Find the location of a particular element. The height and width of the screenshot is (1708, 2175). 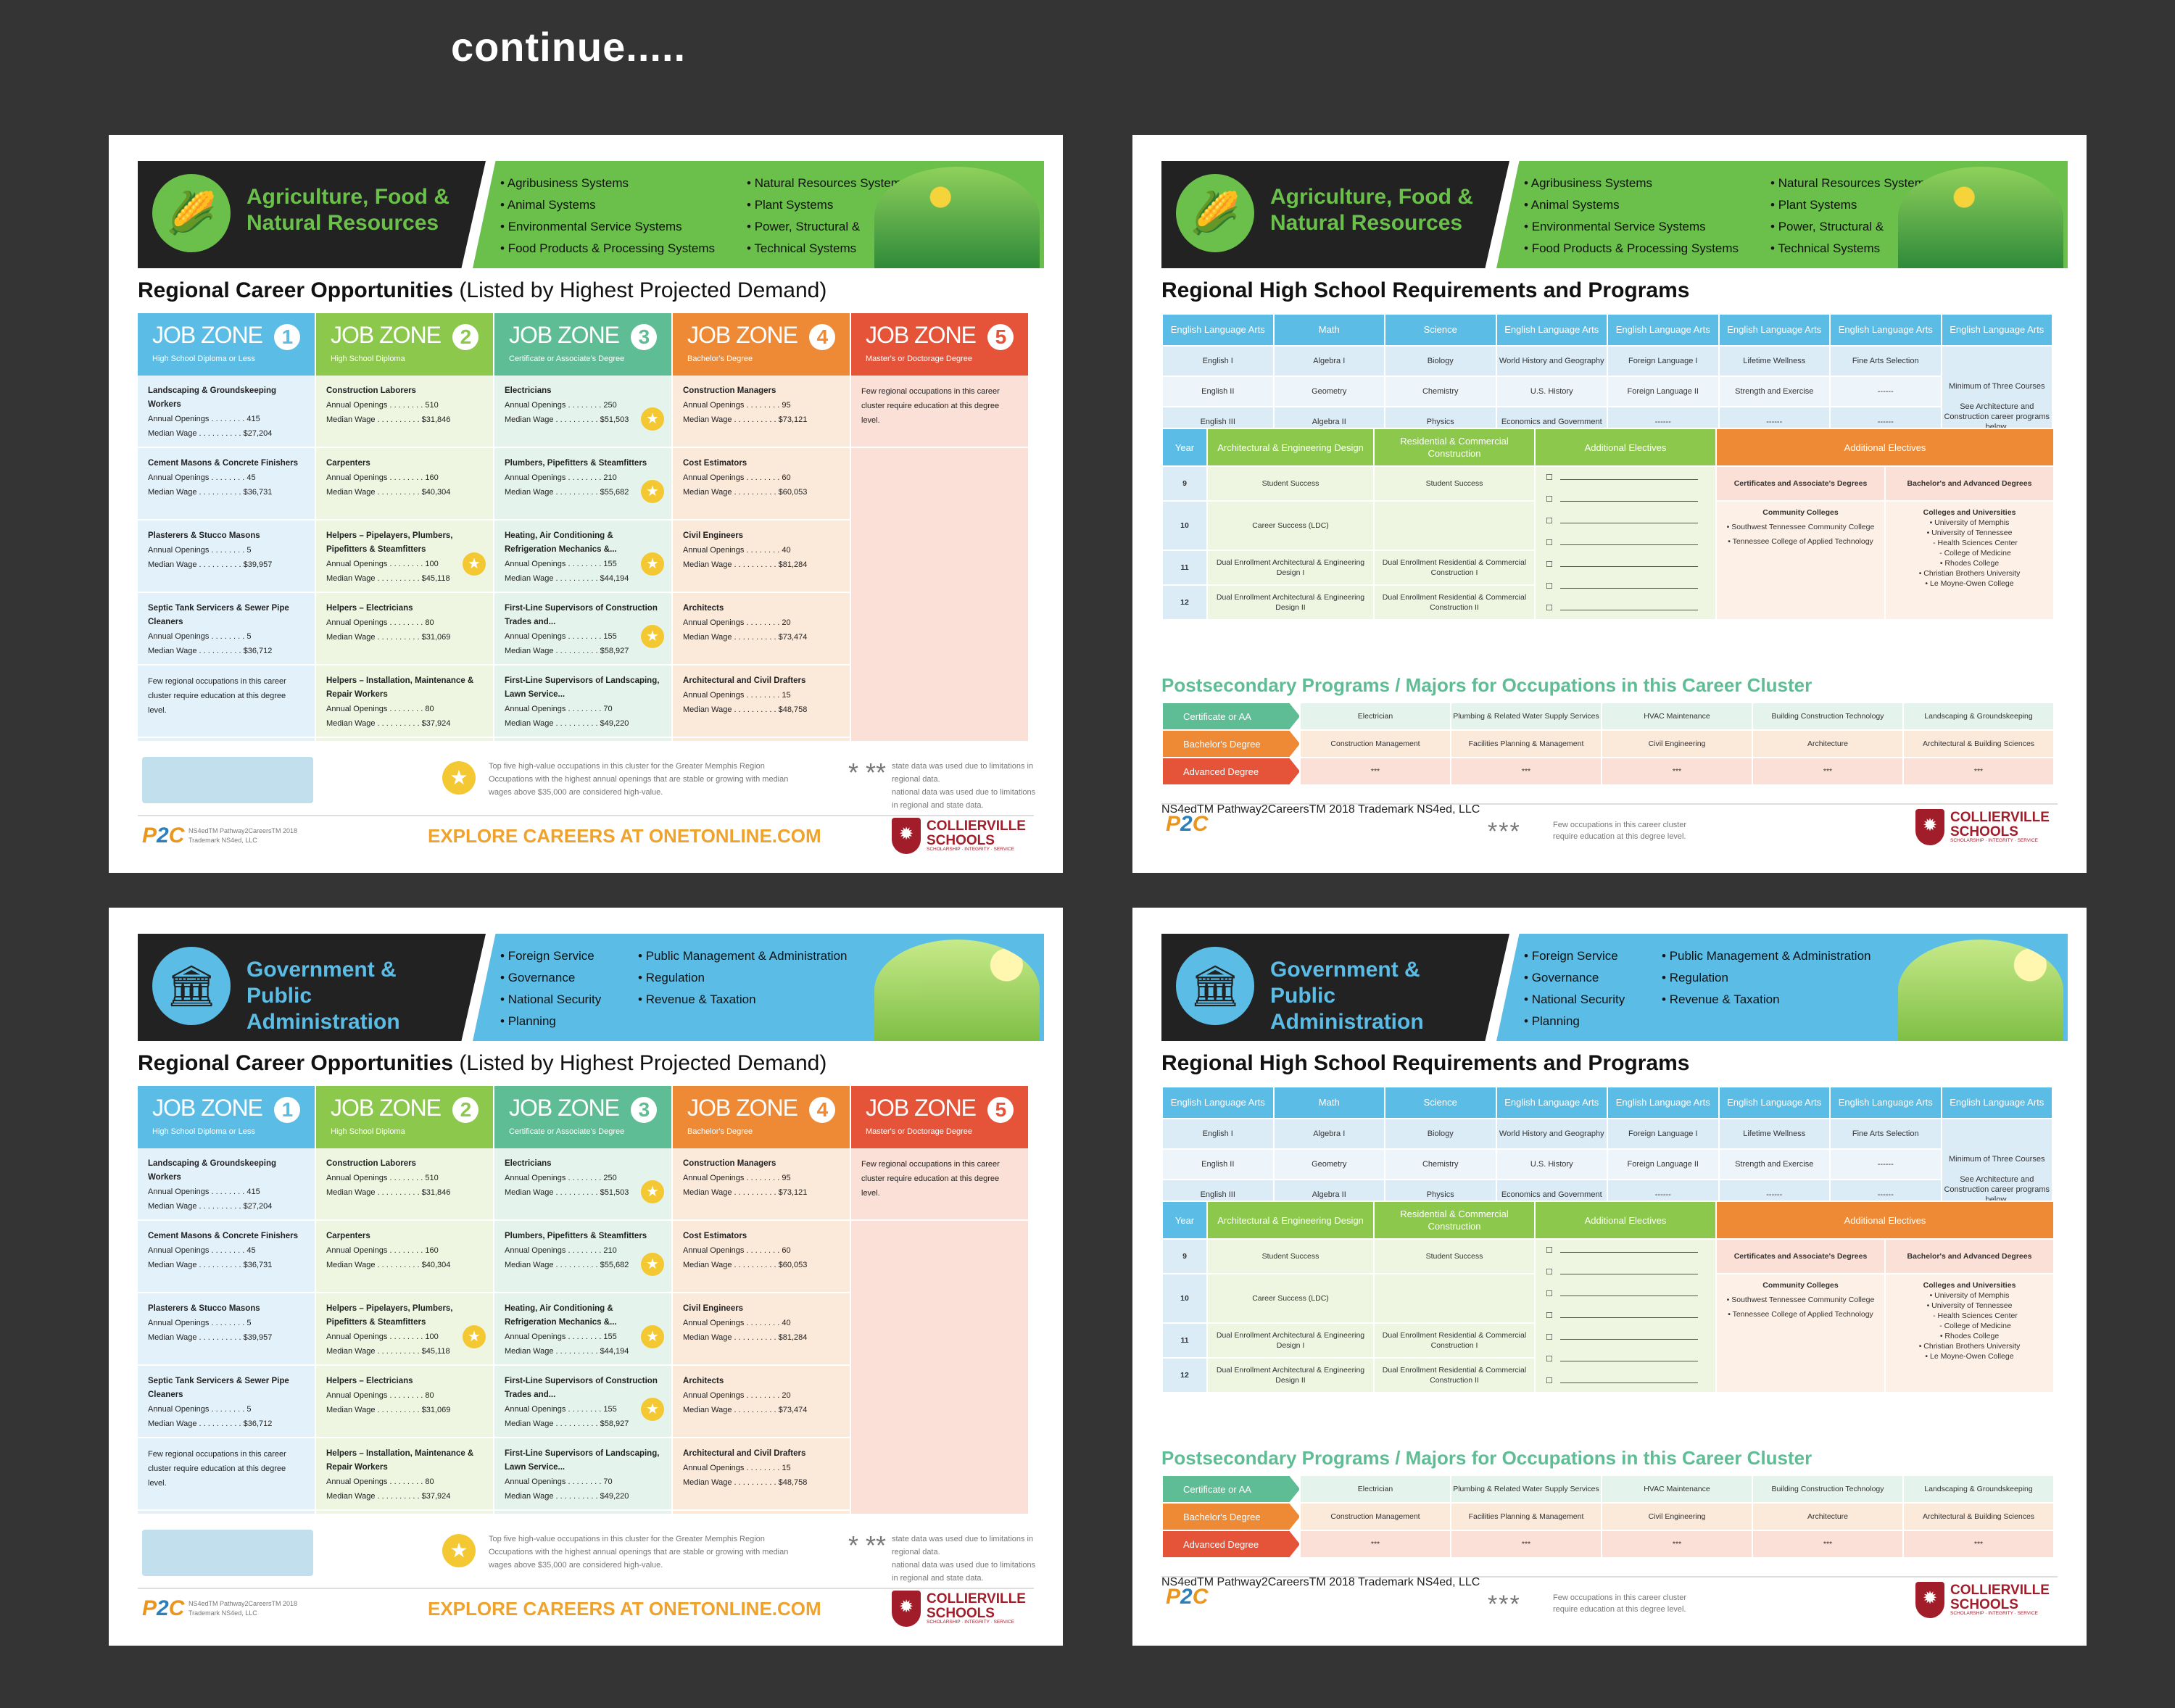

annual-openings: Annual Openings . . . . . . . . 80 is located at coordinates (380, 709).